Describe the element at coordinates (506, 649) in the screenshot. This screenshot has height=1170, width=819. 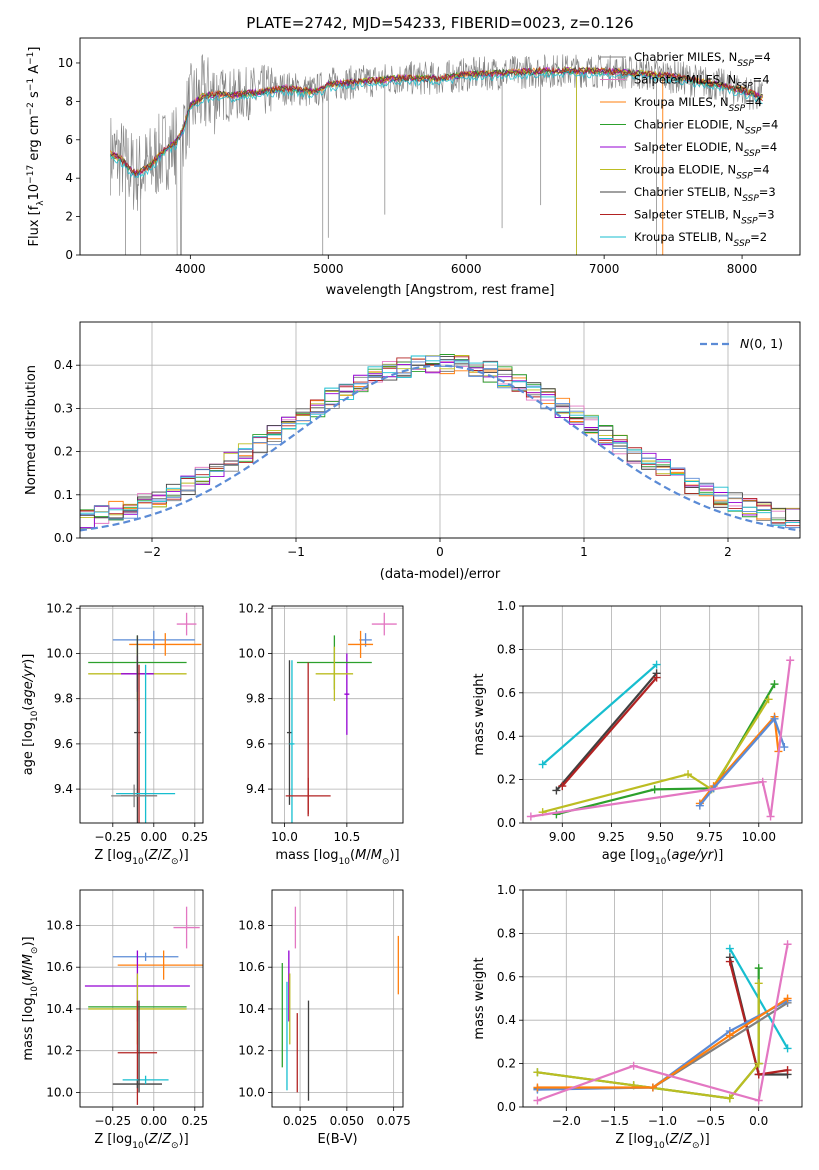
I see `y-tick-label: 0.8` at that location.